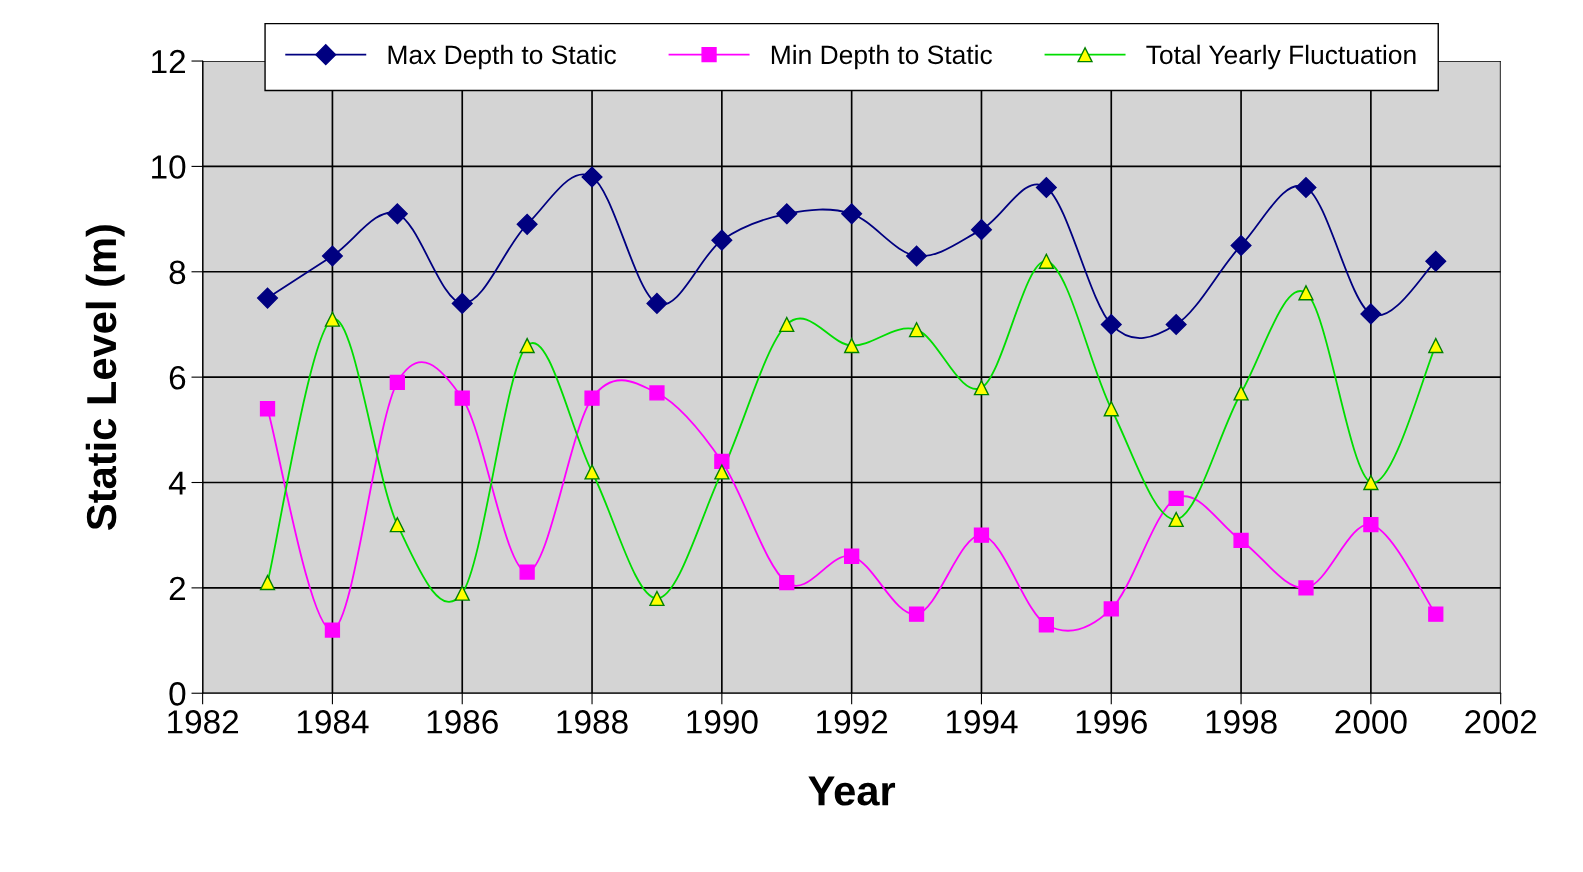 The image size is (1583, 872). I want to click on y-tick-label: 4, so click(177, 483).